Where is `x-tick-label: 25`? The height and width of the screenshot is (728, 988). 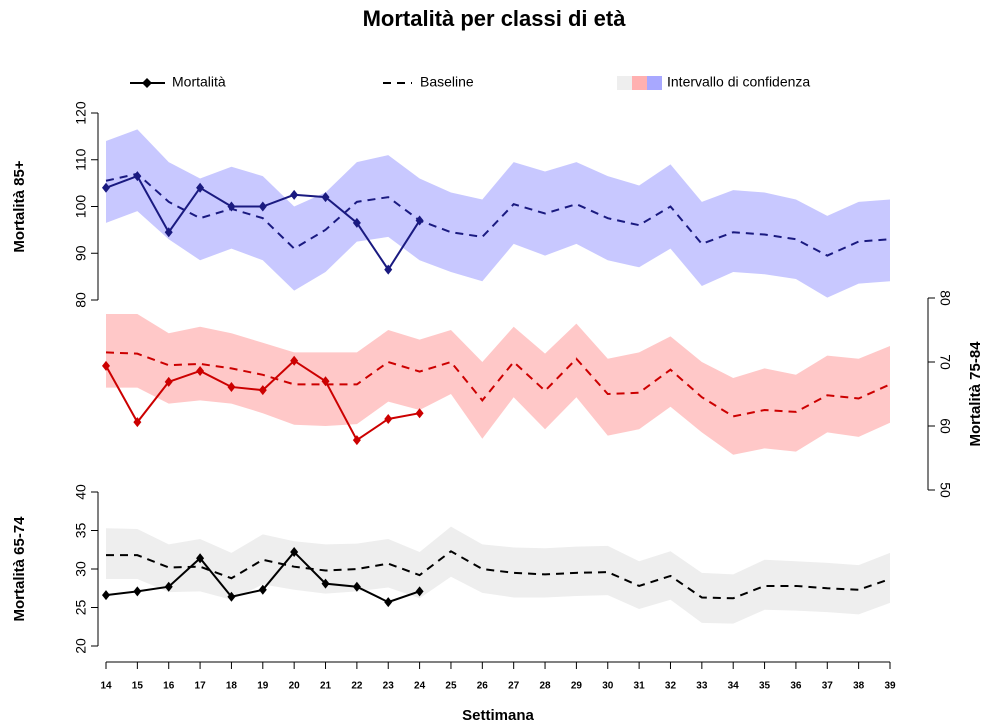 x-tick-label: 25 is located at coordinates (451, 686).